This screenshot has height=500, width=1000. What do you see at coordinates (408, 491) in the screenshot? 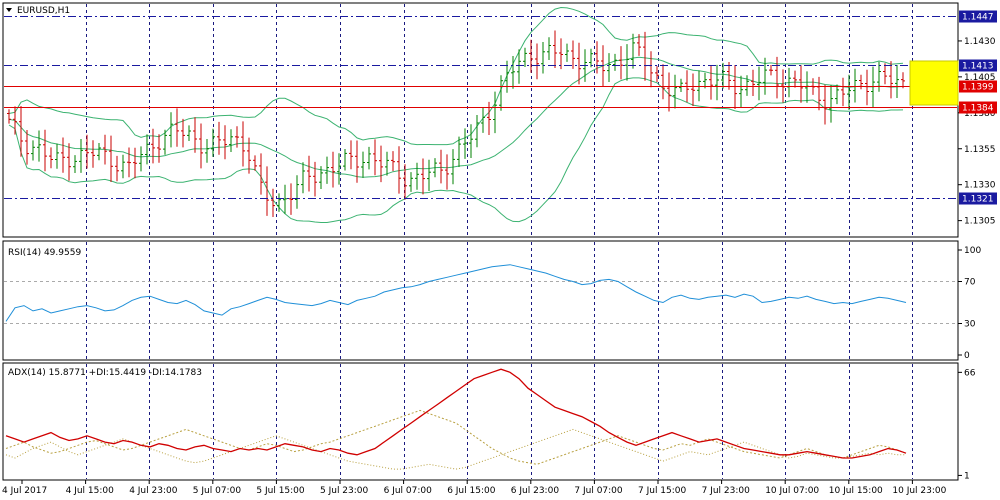
I see `time-tick-label: 6 Jul 07:00` at bounding box center [408, 491].